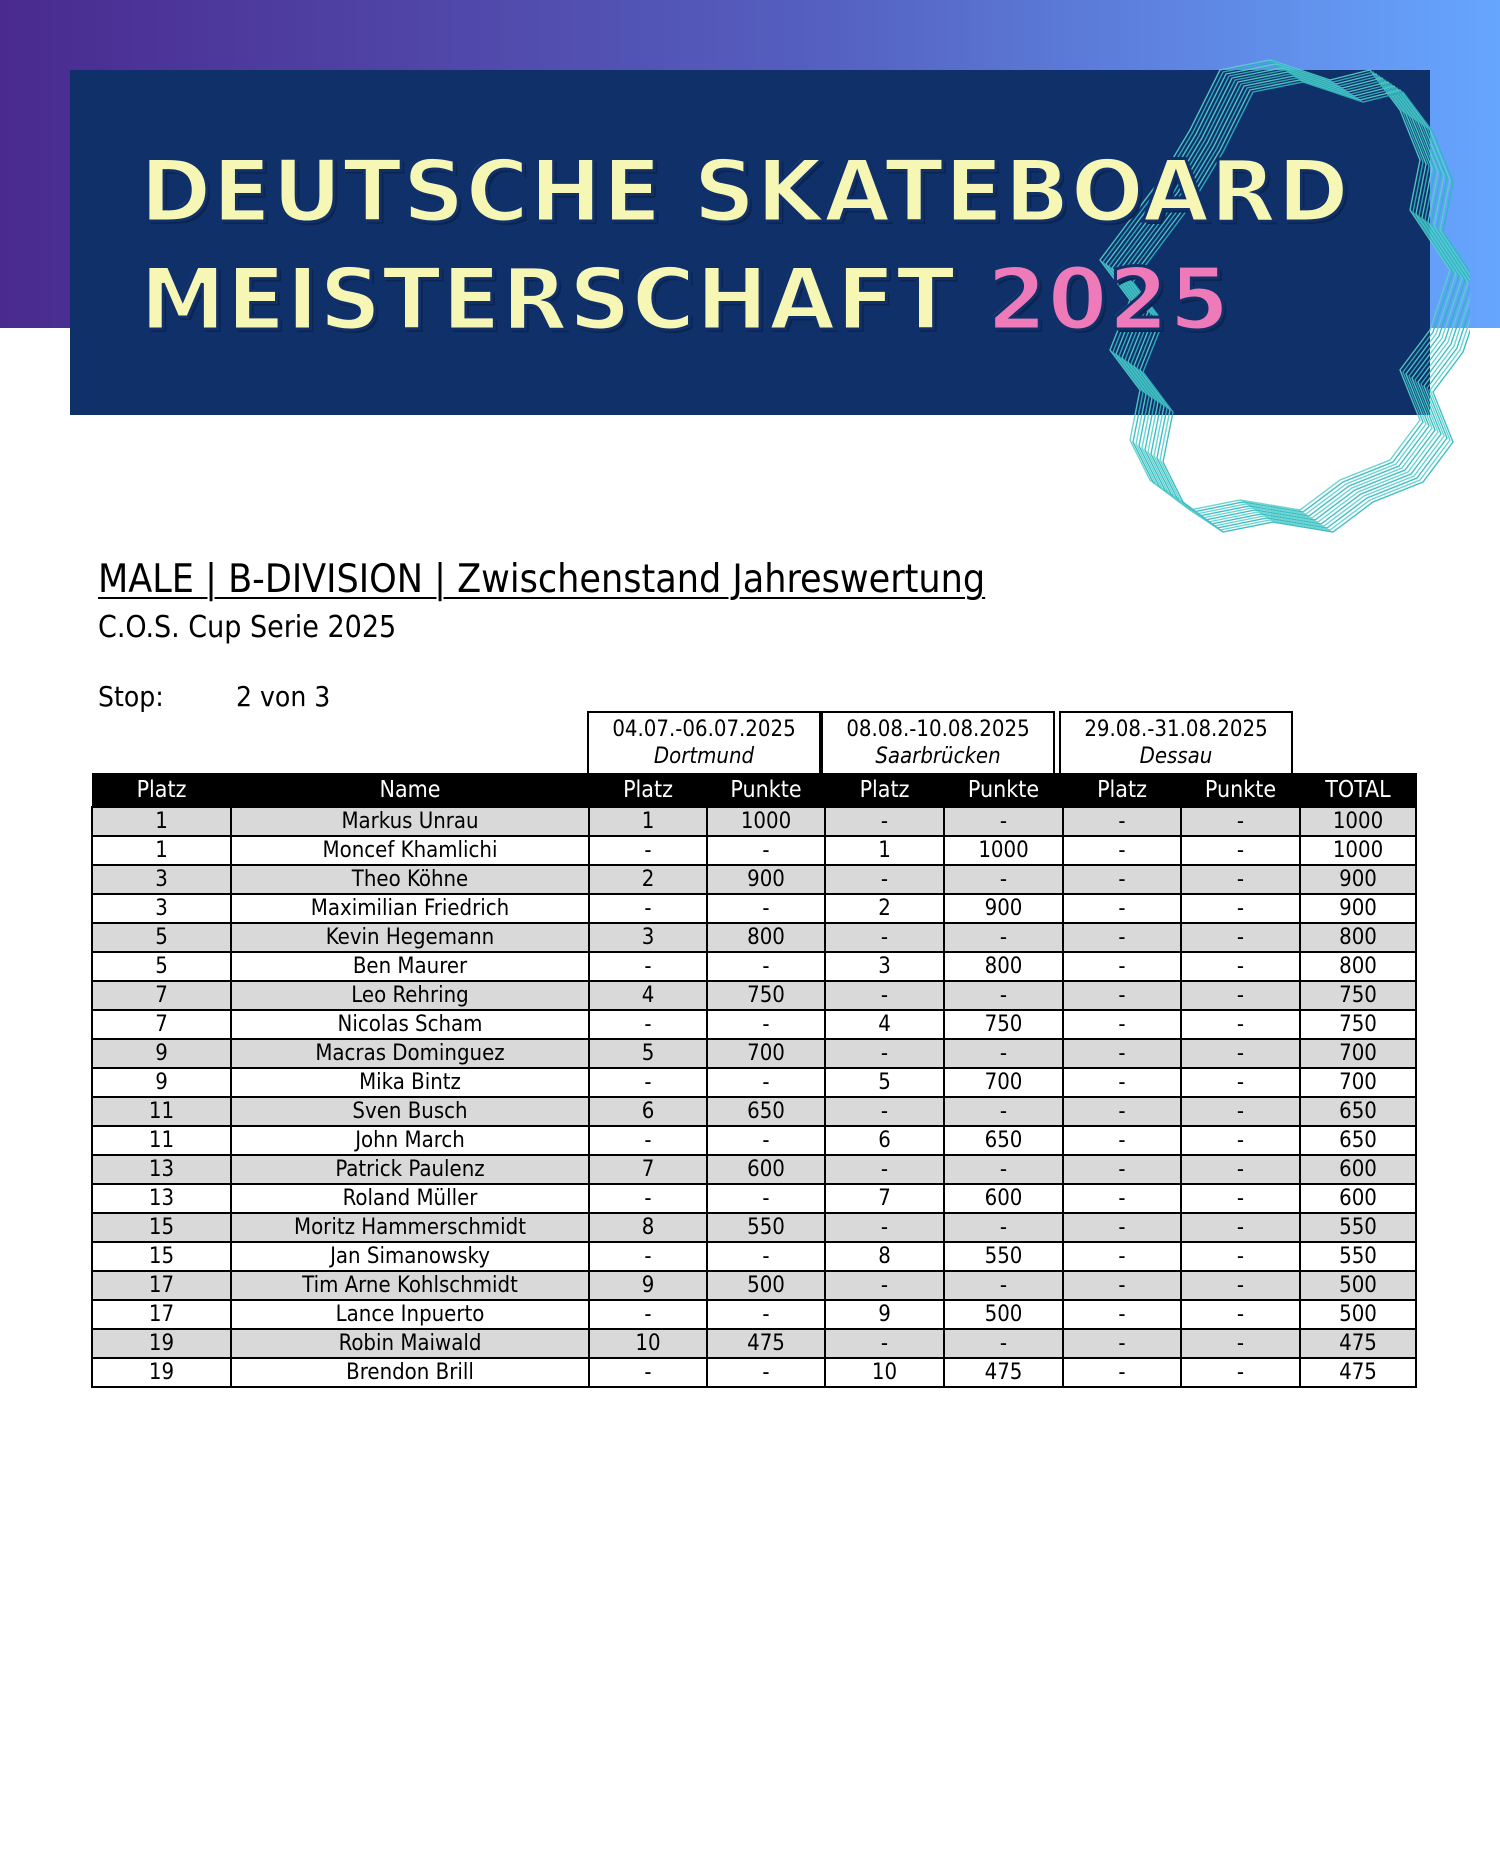 The image size is (1500, 1875). I want to click on table-cell: Maximilian Friedrich, so click(410, 908).